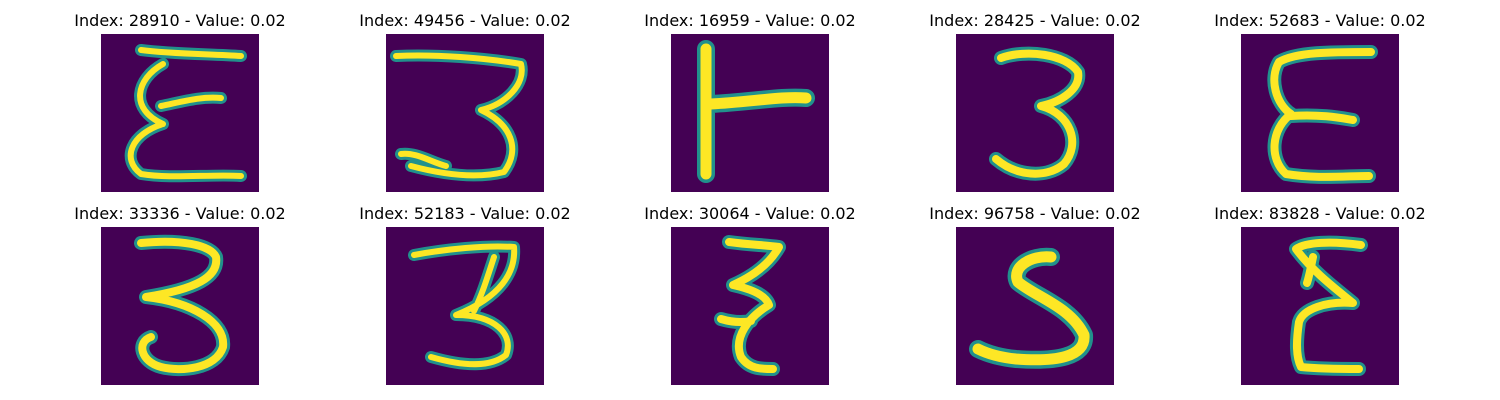 This screenshot has width=1500, height=400. I want to click on panel-title: Index: 33336 - Value: 0.02, so click(180, 213).